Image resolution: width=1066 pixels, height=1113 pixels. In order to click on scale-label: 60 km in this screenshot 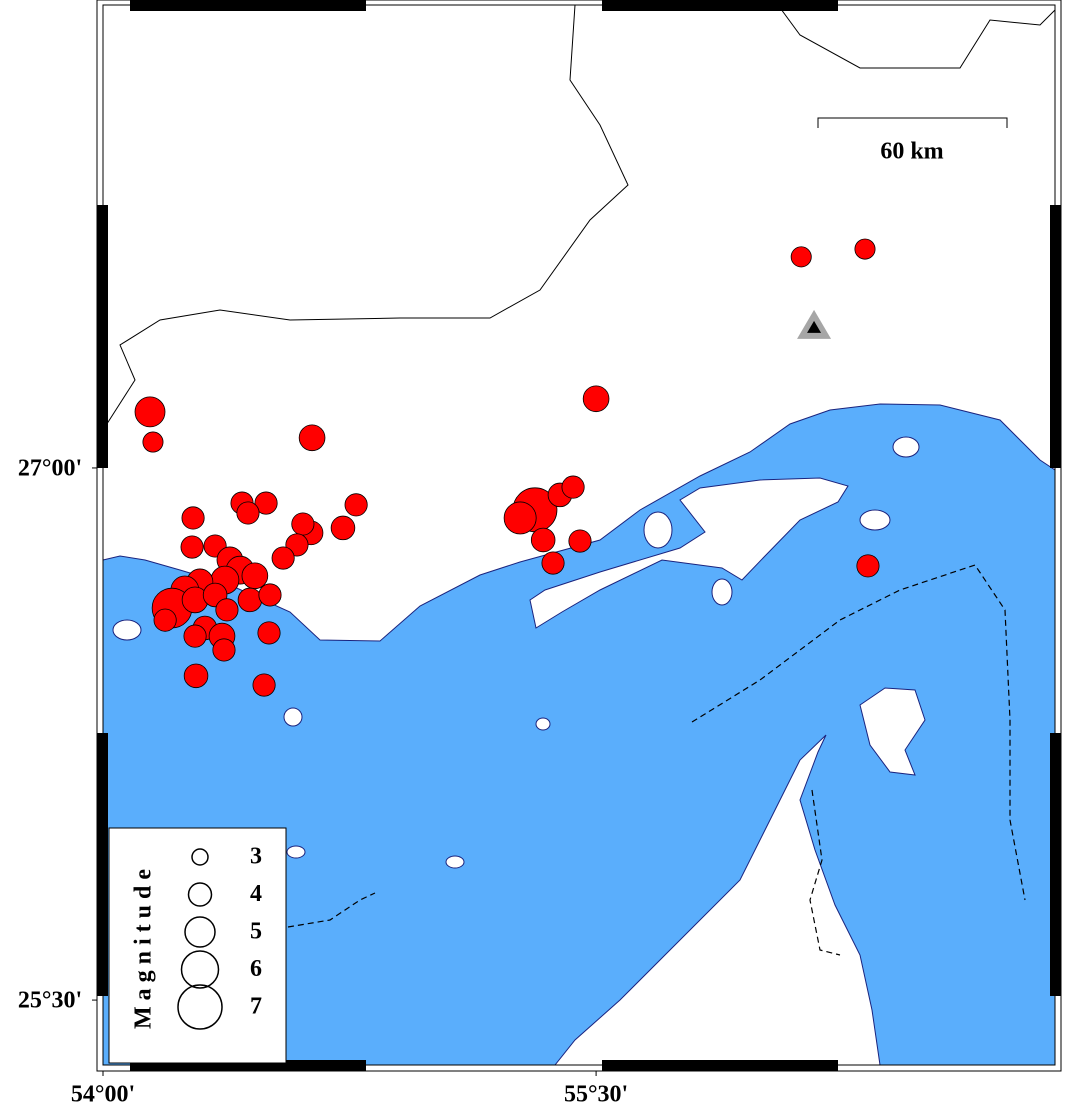, I will do `click(911, 152)`.